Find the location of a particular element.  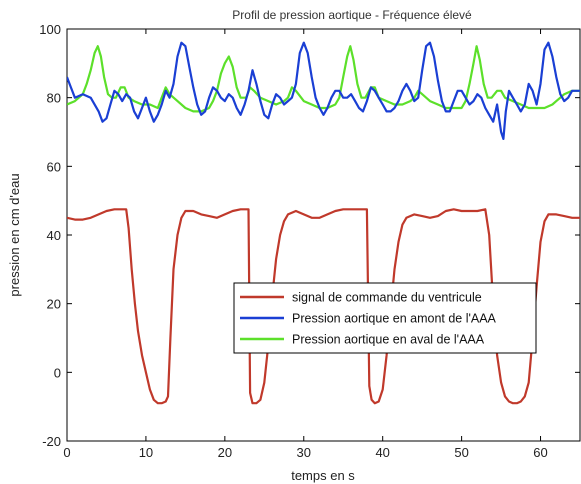

legend-label-1: signal de commande du ventricule is located at coordinates (387, 298).